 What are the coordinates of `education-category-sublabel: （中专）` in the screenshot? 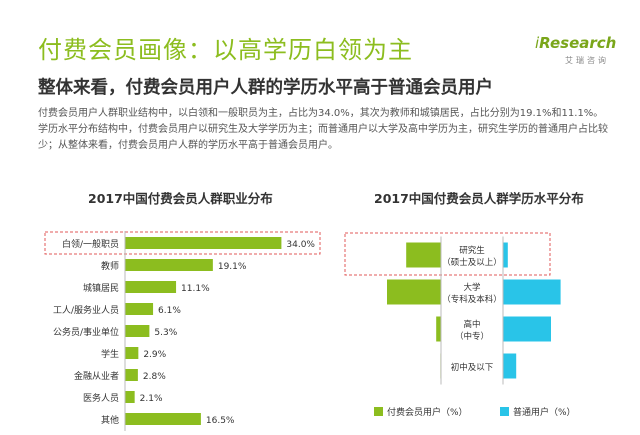 It's located at (472, 336).